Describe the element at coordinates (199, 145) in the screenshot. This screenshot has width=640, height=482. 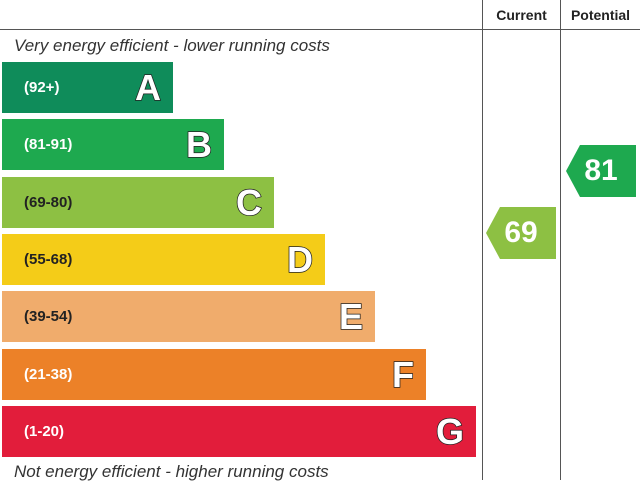
I see `band-b-letter: B` at that location.